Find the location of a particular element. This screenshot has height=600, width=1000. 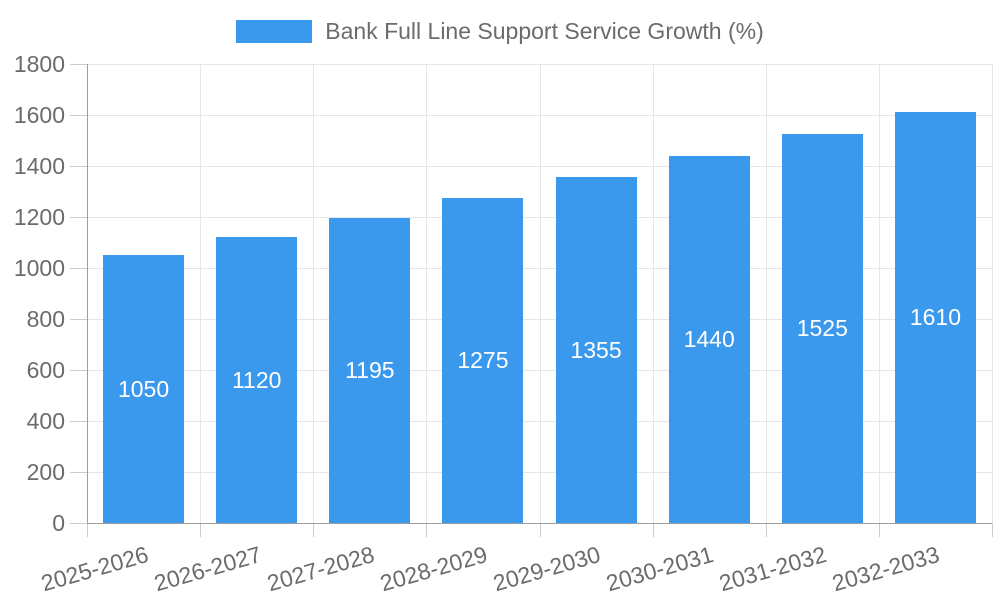

bar: 1440 is located at coordinates (709, 339).